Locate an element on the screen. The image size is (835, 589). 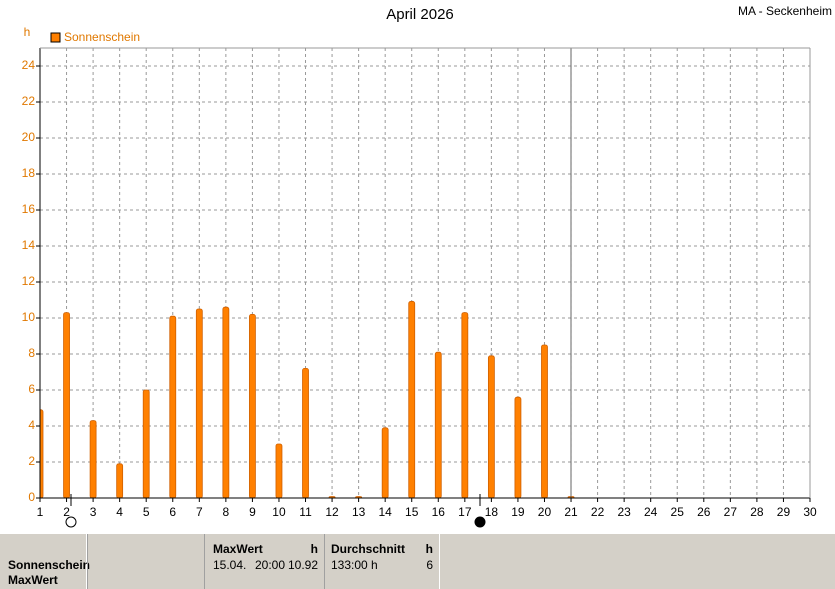
x-tick-label: 7 is located at coordinates (199, 512).